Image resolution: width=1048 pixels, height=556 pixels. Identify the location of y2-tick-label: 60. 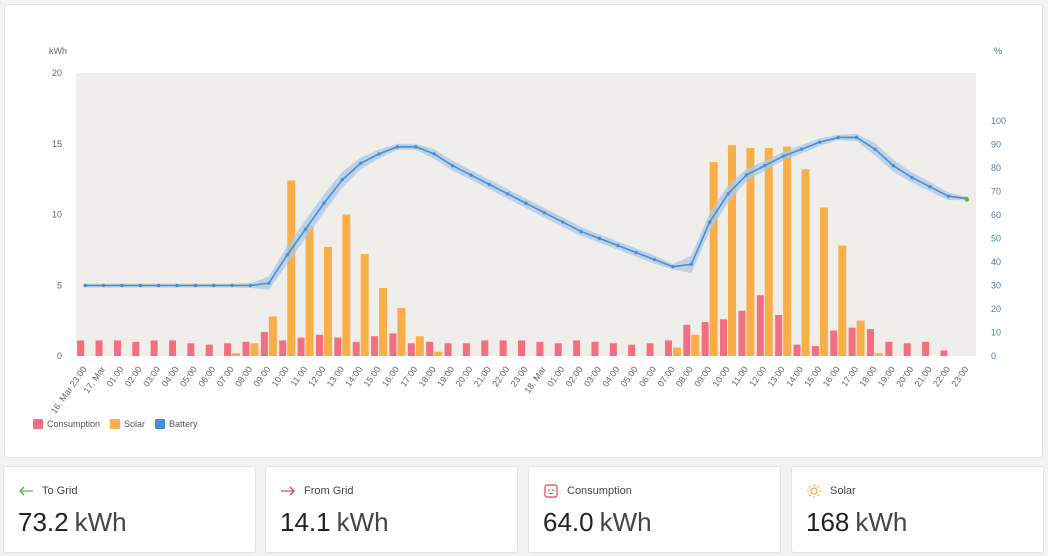
(996, 215).